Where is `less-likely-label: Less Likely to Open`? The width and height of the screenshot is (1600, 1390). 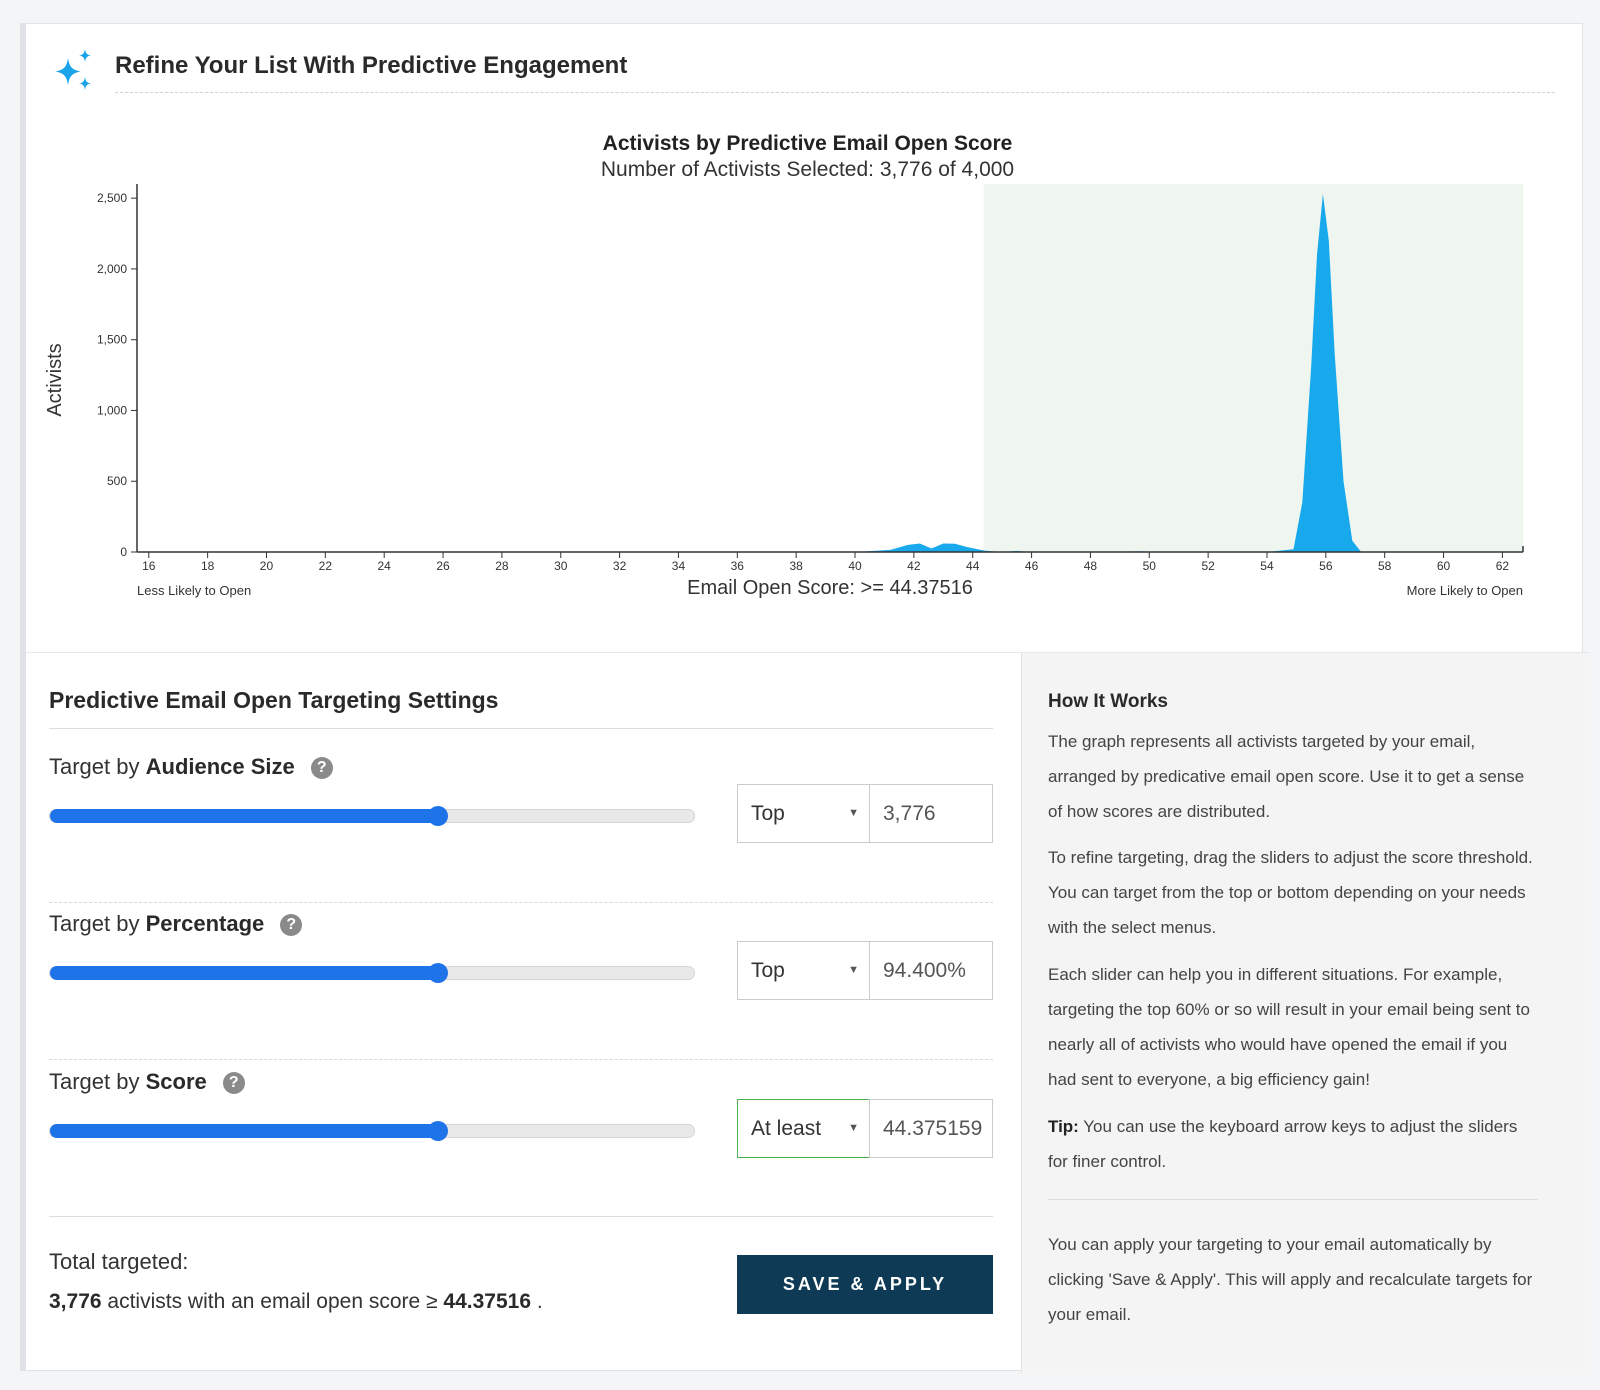
less-likely-label: Less Likely to Open is located at coordinates (194, 590).